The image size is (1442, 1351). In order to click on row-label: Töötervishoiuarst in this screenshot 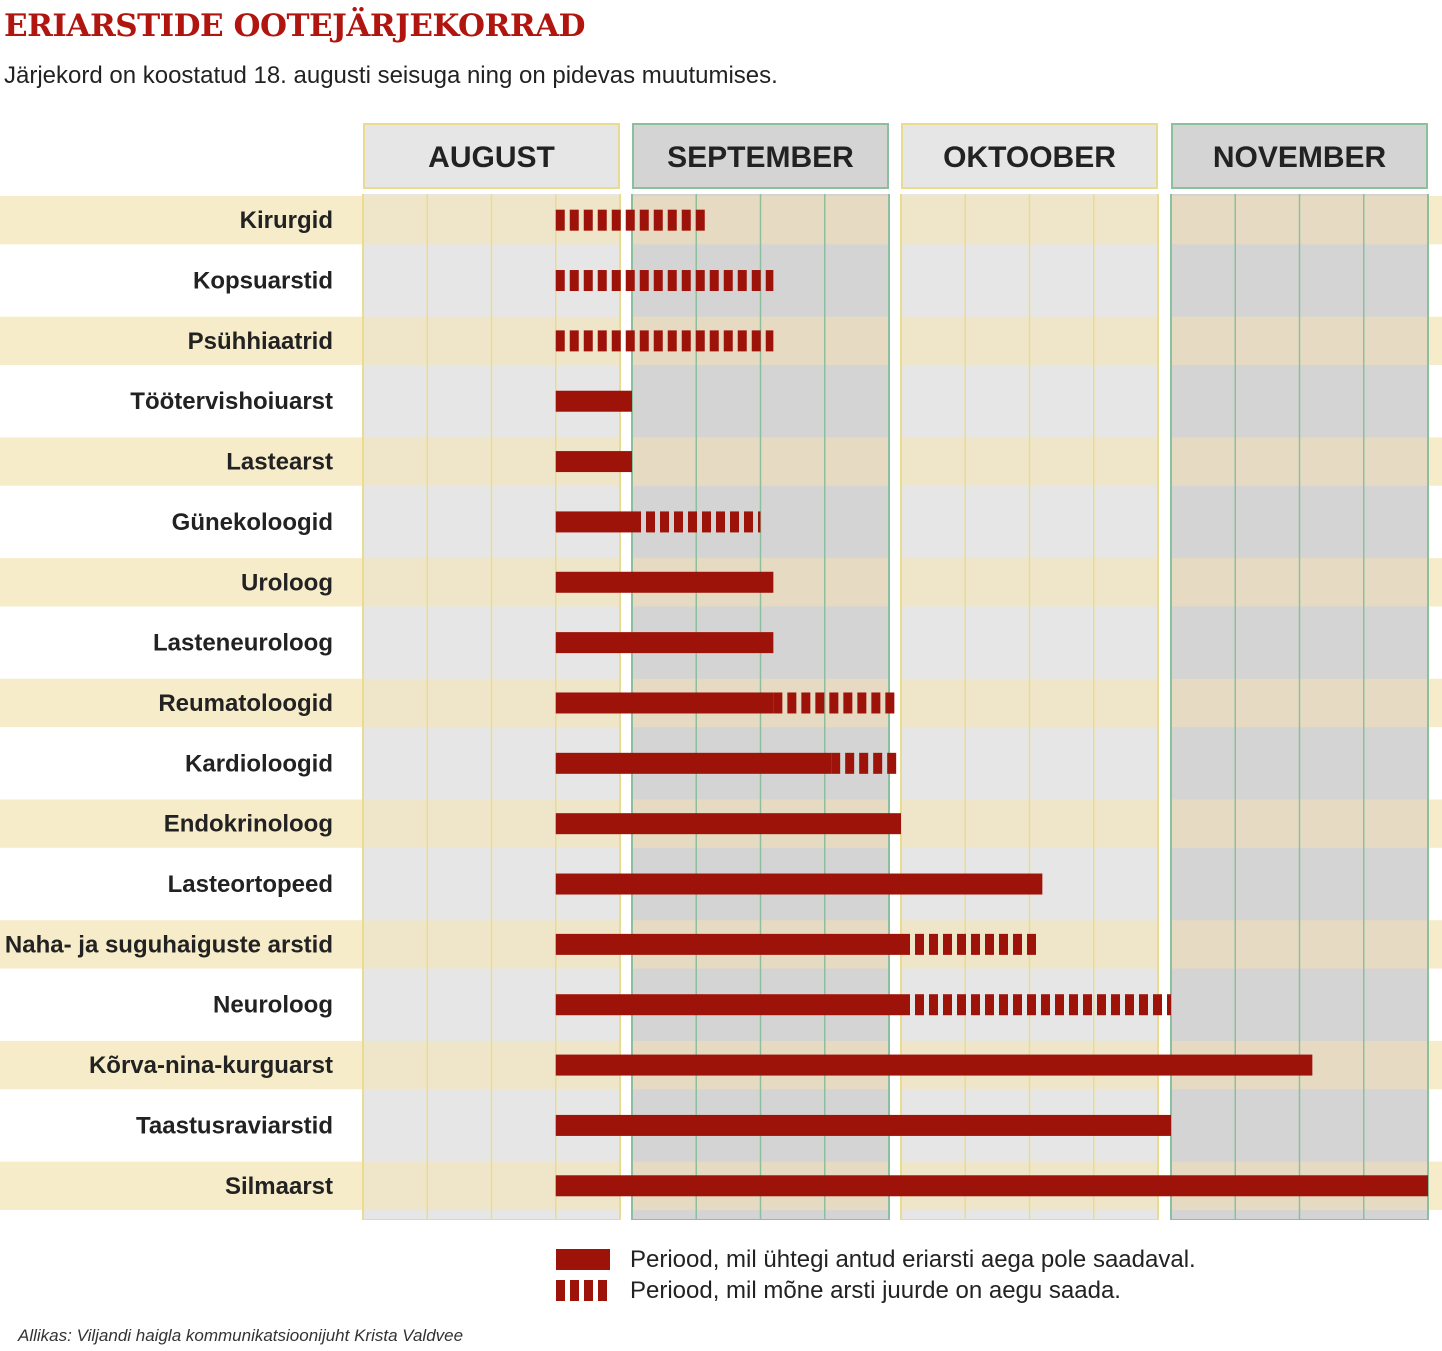, I will do `click(231, 401)`.